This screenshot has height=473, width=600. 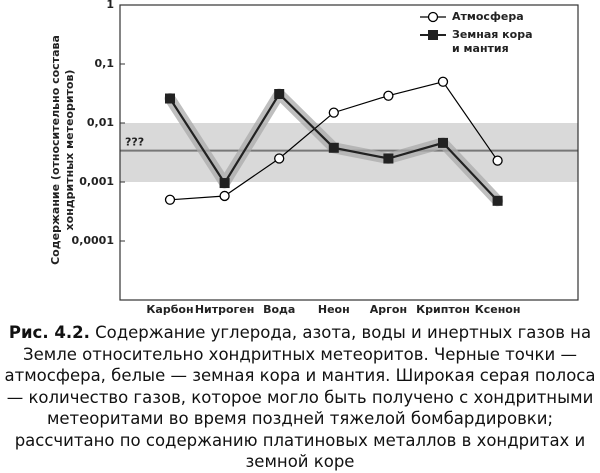 What do you see at coordinates (443, 309) in the screenshot?
I see `x-tick-label: Криптон` at bounding box center [443, 309].